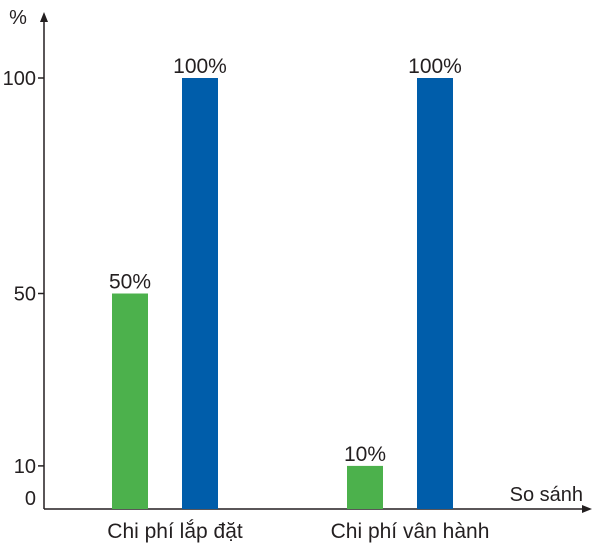  I want to click on x-axis-label: So sánh, so click(546, 495).